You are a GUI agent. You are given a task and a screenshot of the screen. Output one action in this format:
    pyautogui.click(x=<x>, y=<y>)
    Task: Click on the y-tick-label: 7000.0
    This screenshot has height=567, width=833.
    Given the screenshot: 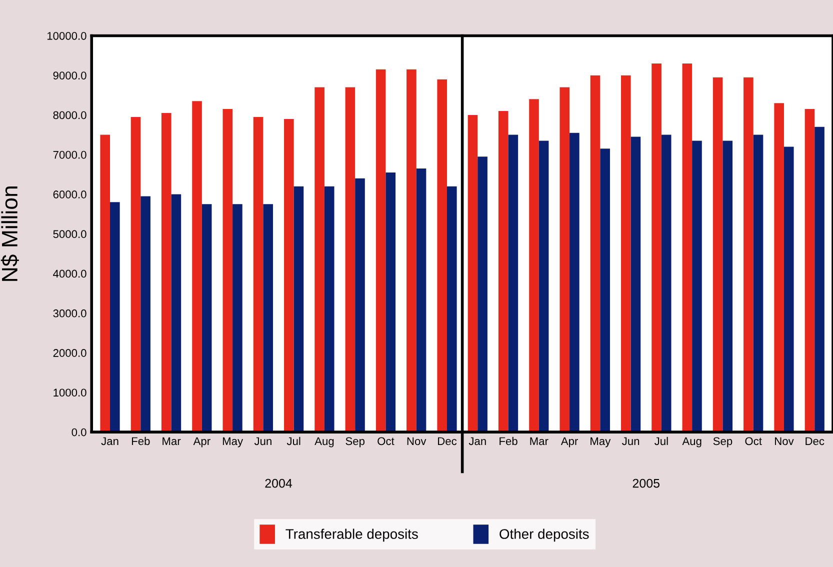 What is the action you would take?
    pyautogui.click(x=69, y=154)
    